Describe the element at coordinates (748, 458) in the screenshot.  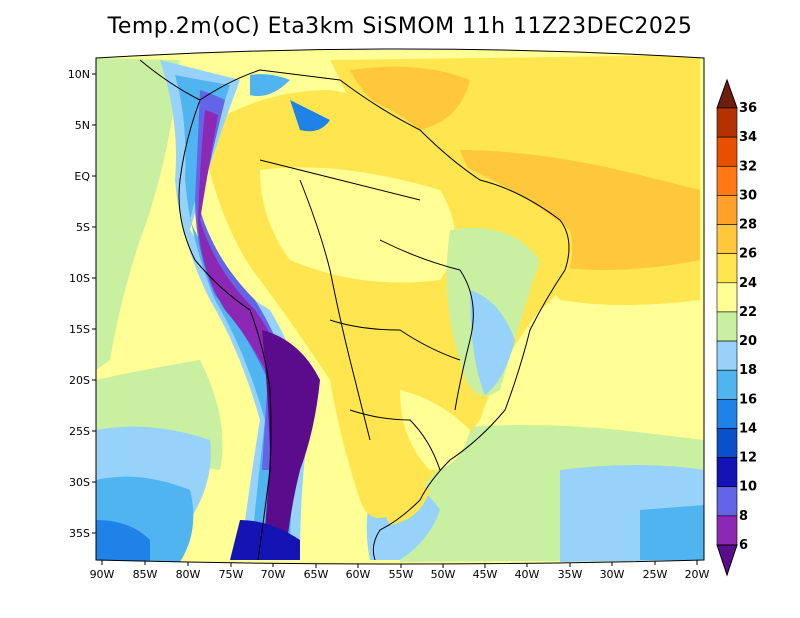
I see `colorbar-label: 12` at that location.